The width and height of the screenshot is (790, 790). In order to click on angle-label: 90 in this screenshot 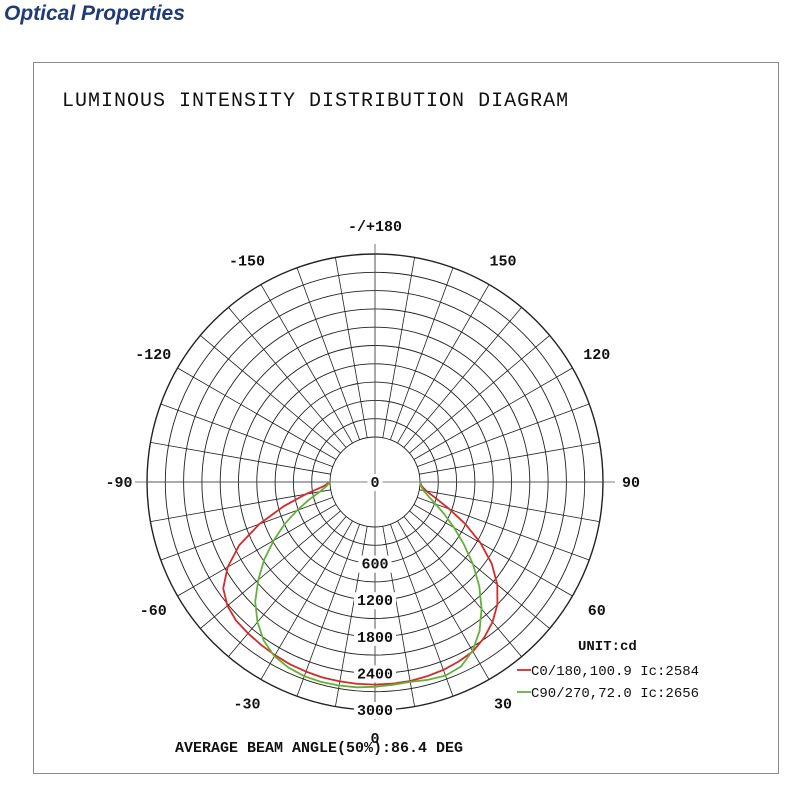, I will do `click(631, 483)`.